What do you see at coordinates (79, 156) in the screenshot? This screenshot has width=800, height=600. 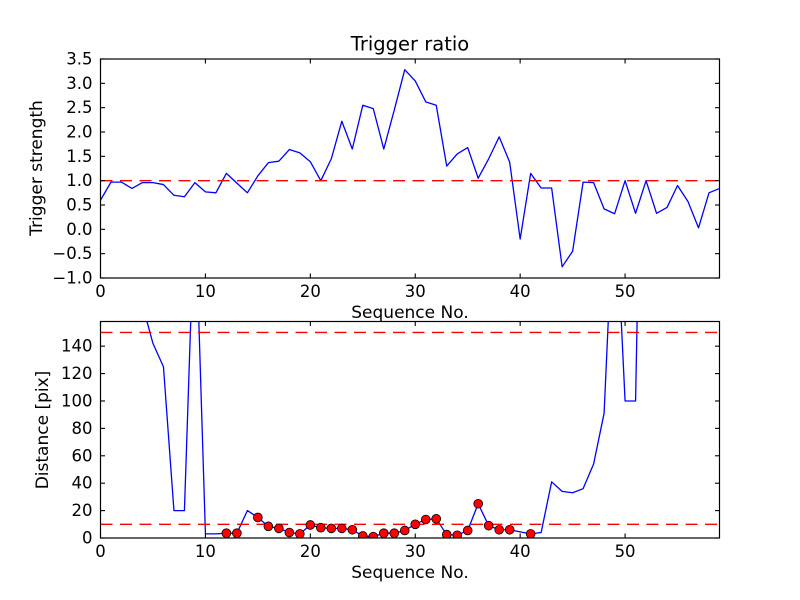 I see `axes-0-ytick-label-1.5: 1.5` at bounding box center [79, 156].